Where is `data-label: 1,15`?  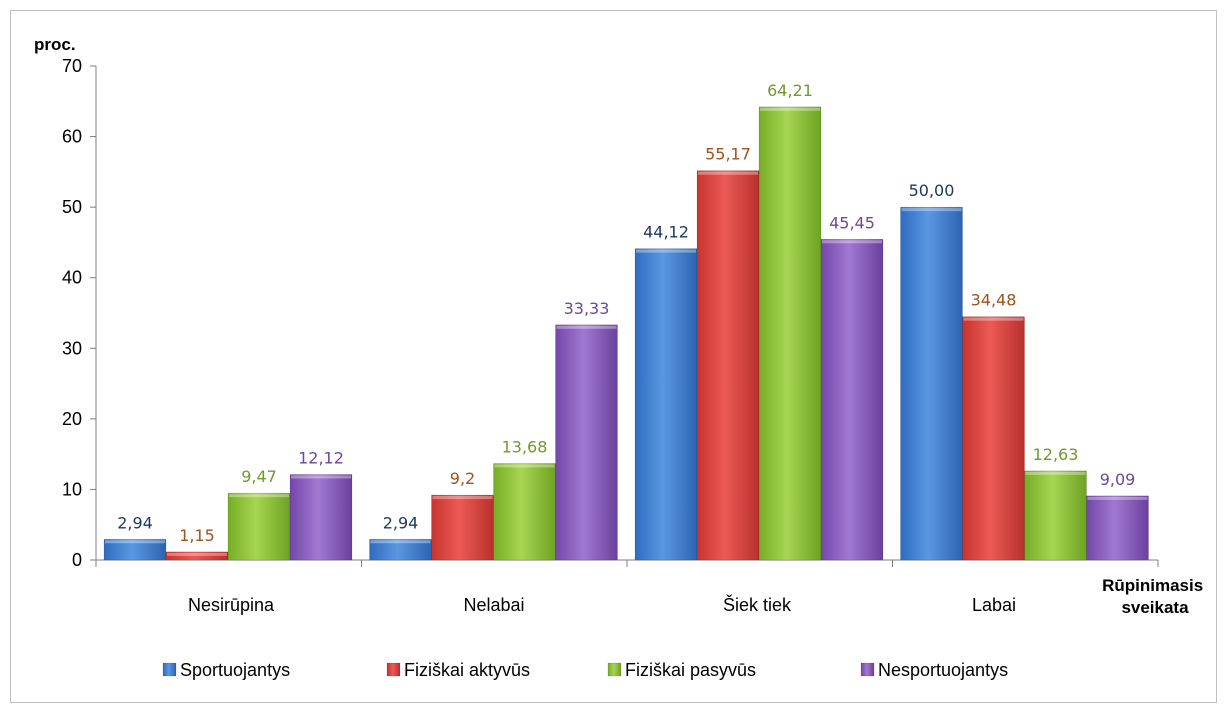 data-label: 1,15 is located at coordinates (197, 535).